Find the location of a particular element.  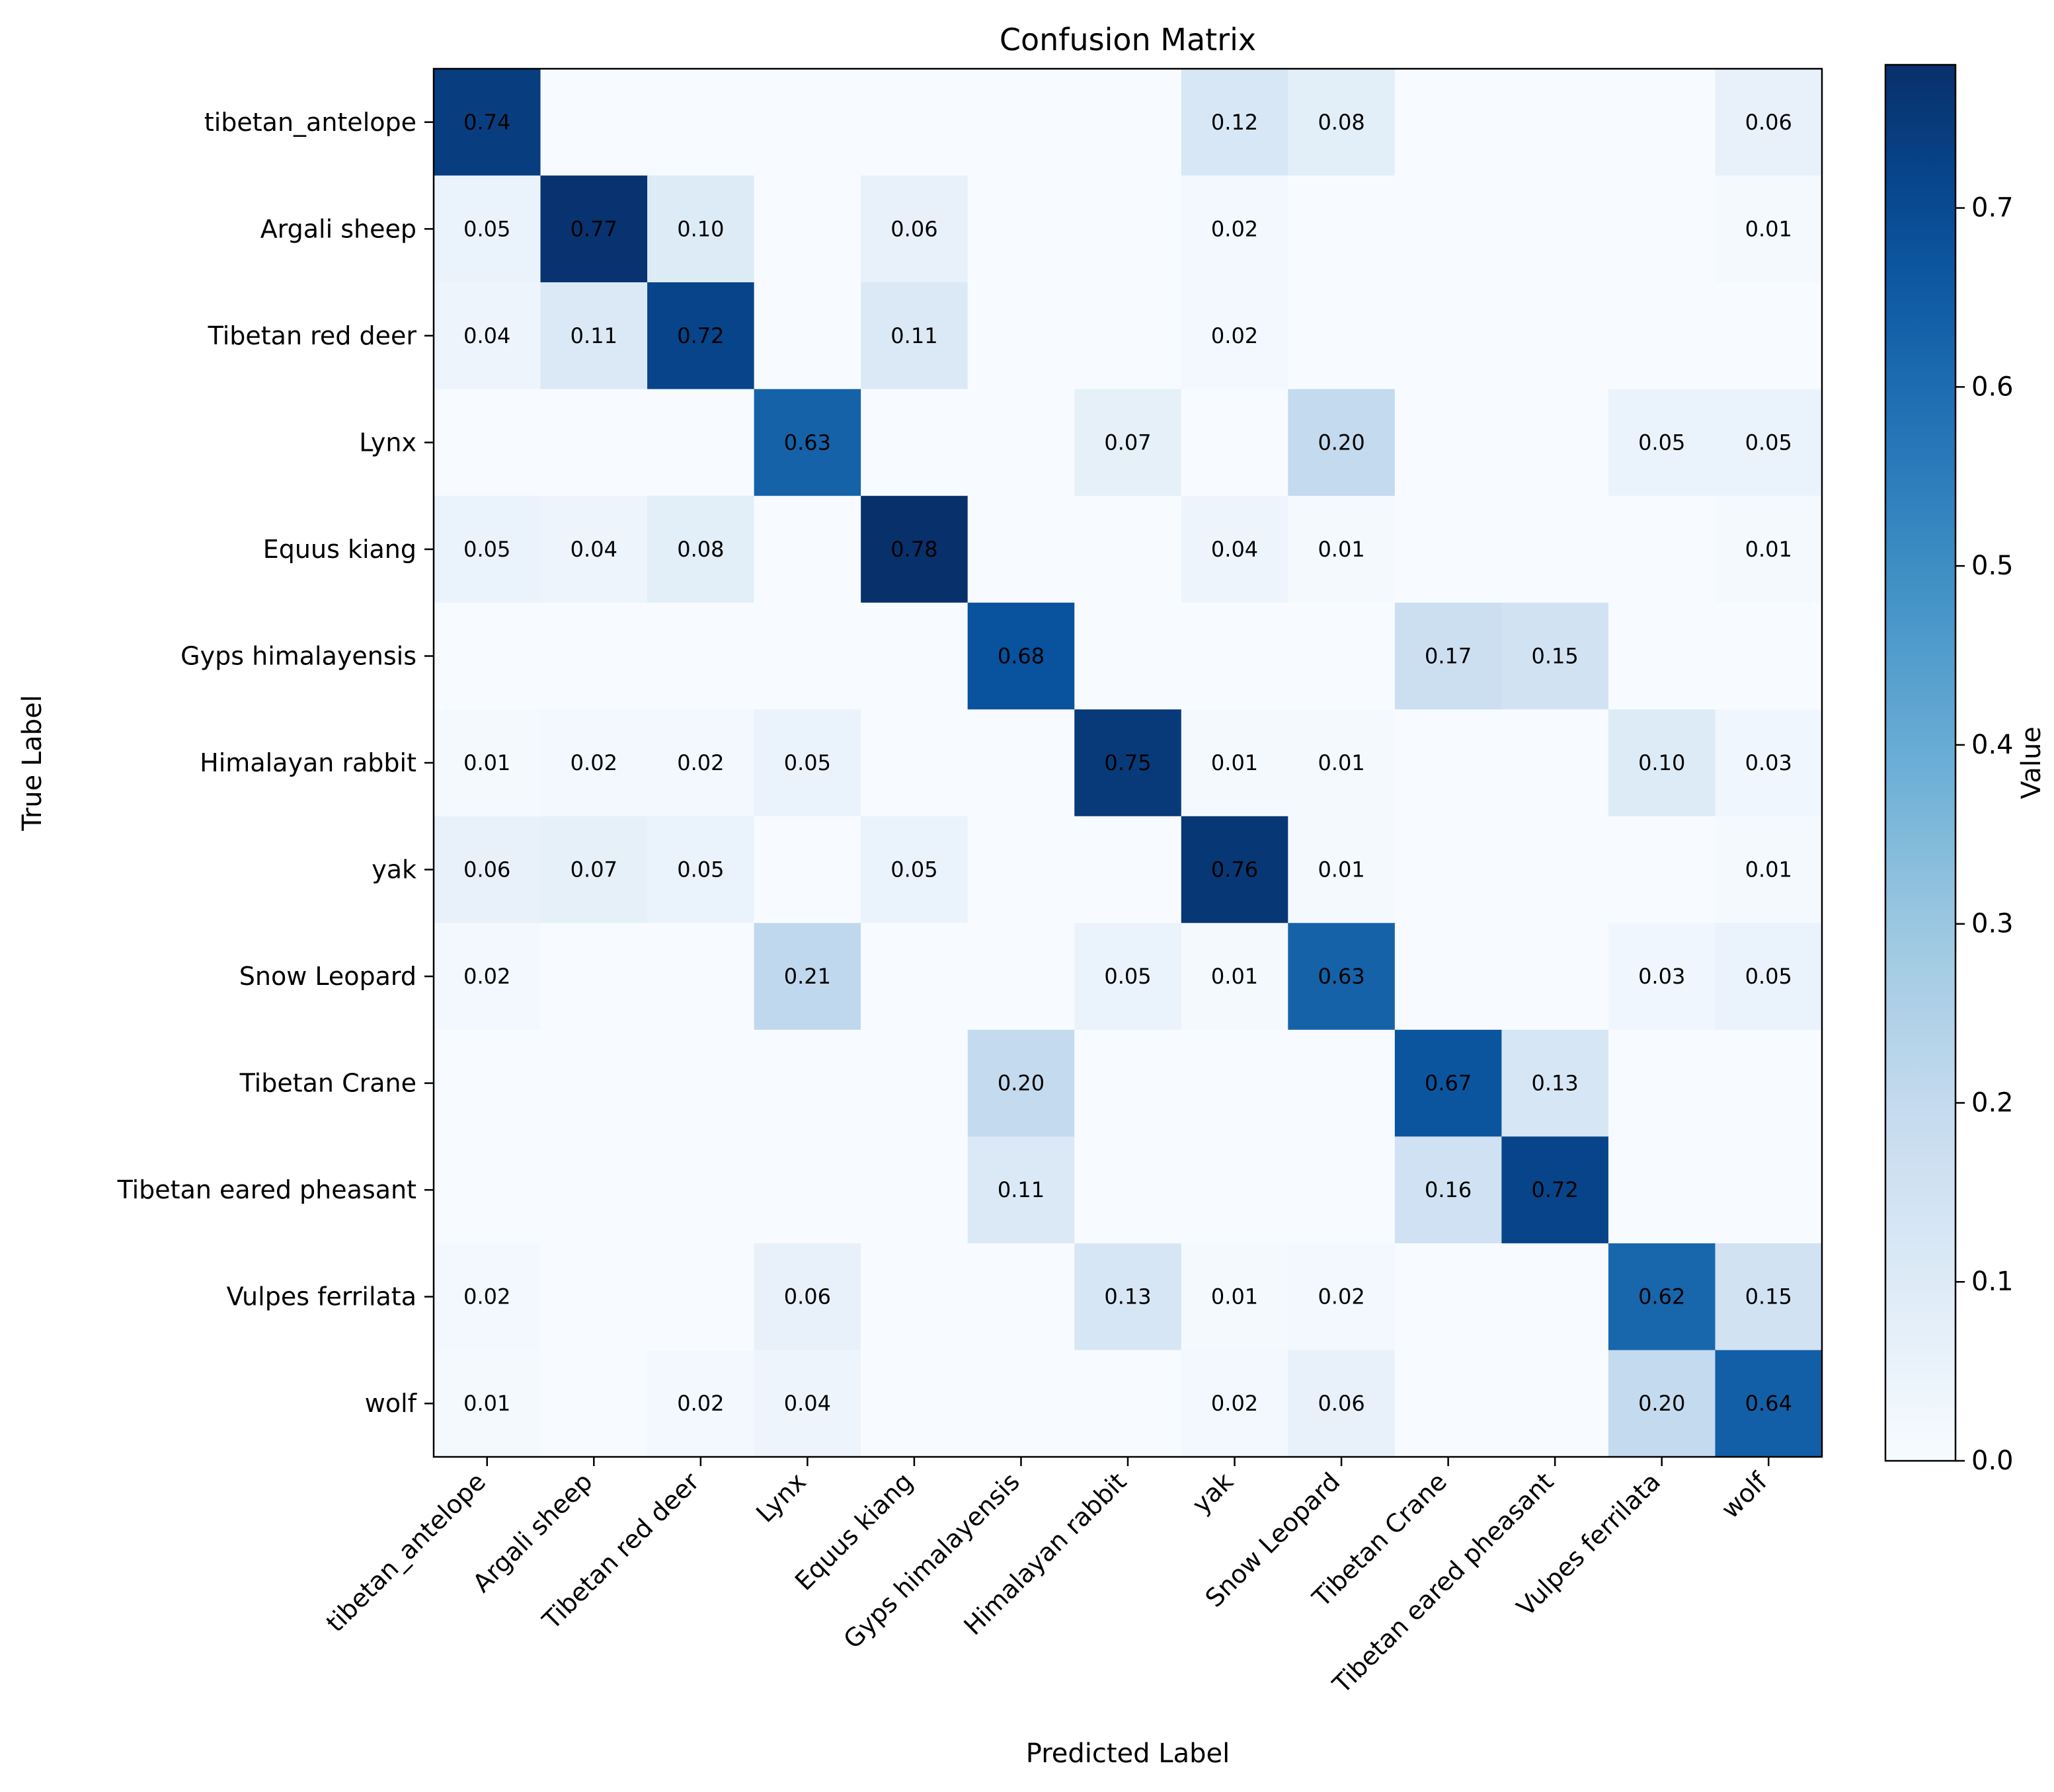

colorbar-ticks: 0.0 0.1 0.2 0.3 0.4 0.5 0.6 0.7 is located at coordinates (1984, 834).